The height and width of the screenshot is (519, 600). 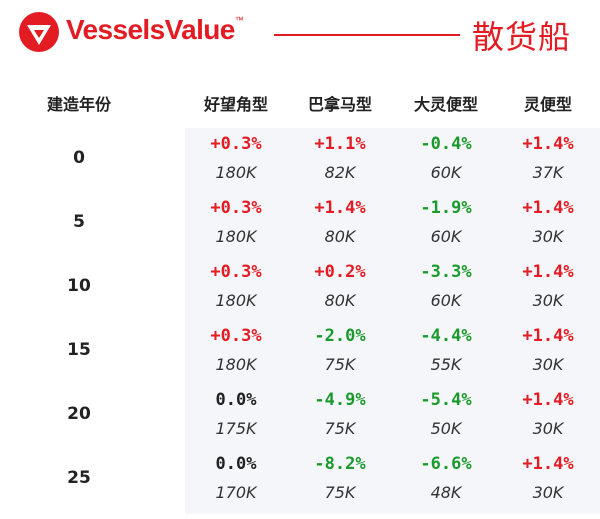 I want to click on category-title: 散货船, so click(x=522, y=37).